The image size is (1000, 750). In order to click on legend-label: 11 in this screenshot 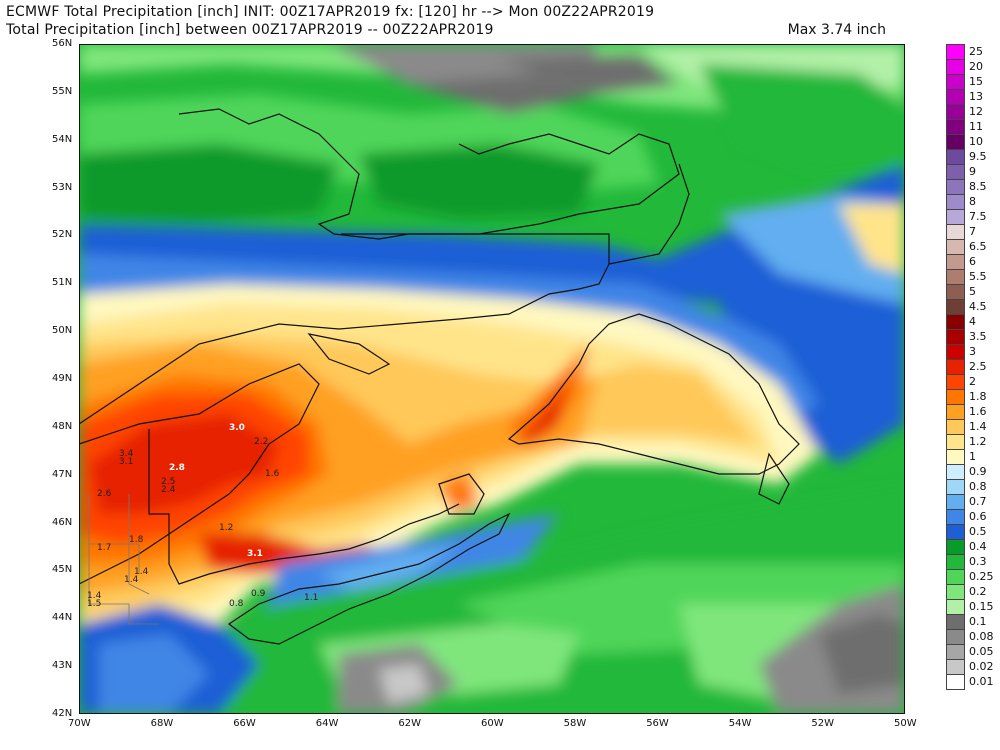, I will do `click(976, 126)`.